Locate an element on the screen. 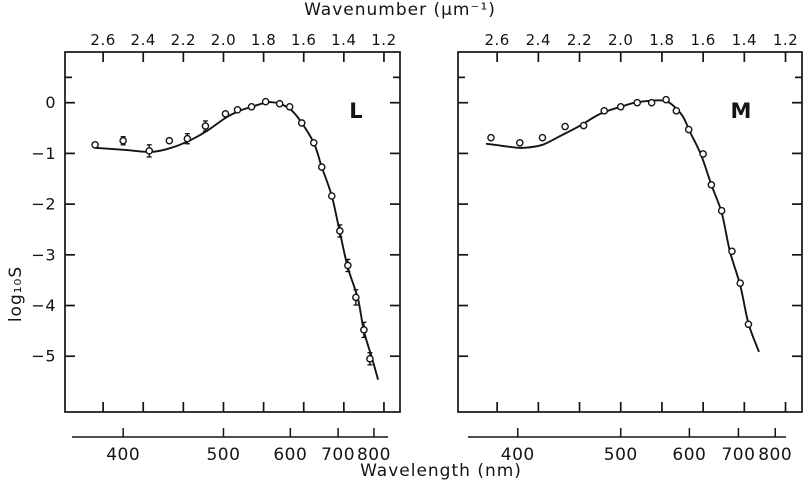 This screenshot has width=810, height=492. panel-L-wavelength-axis is located at coordinates (230, 433).